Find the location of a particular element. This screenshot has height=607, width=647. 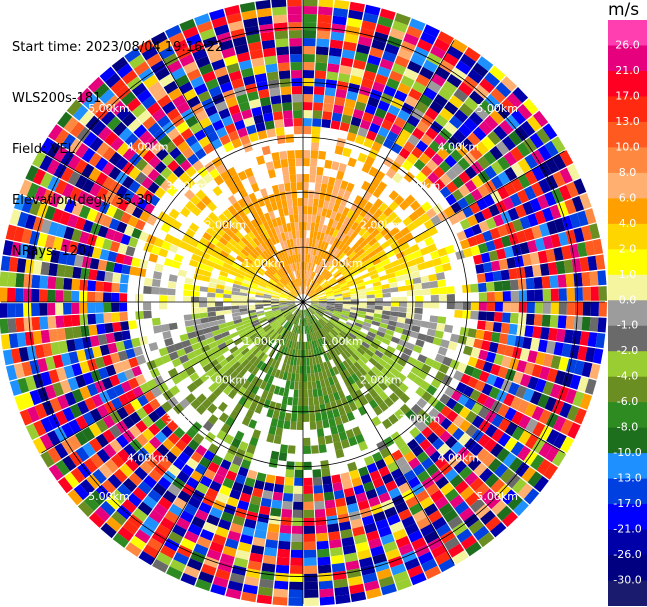

colorbar-unit: m/s is located at coordinates (624, 10).